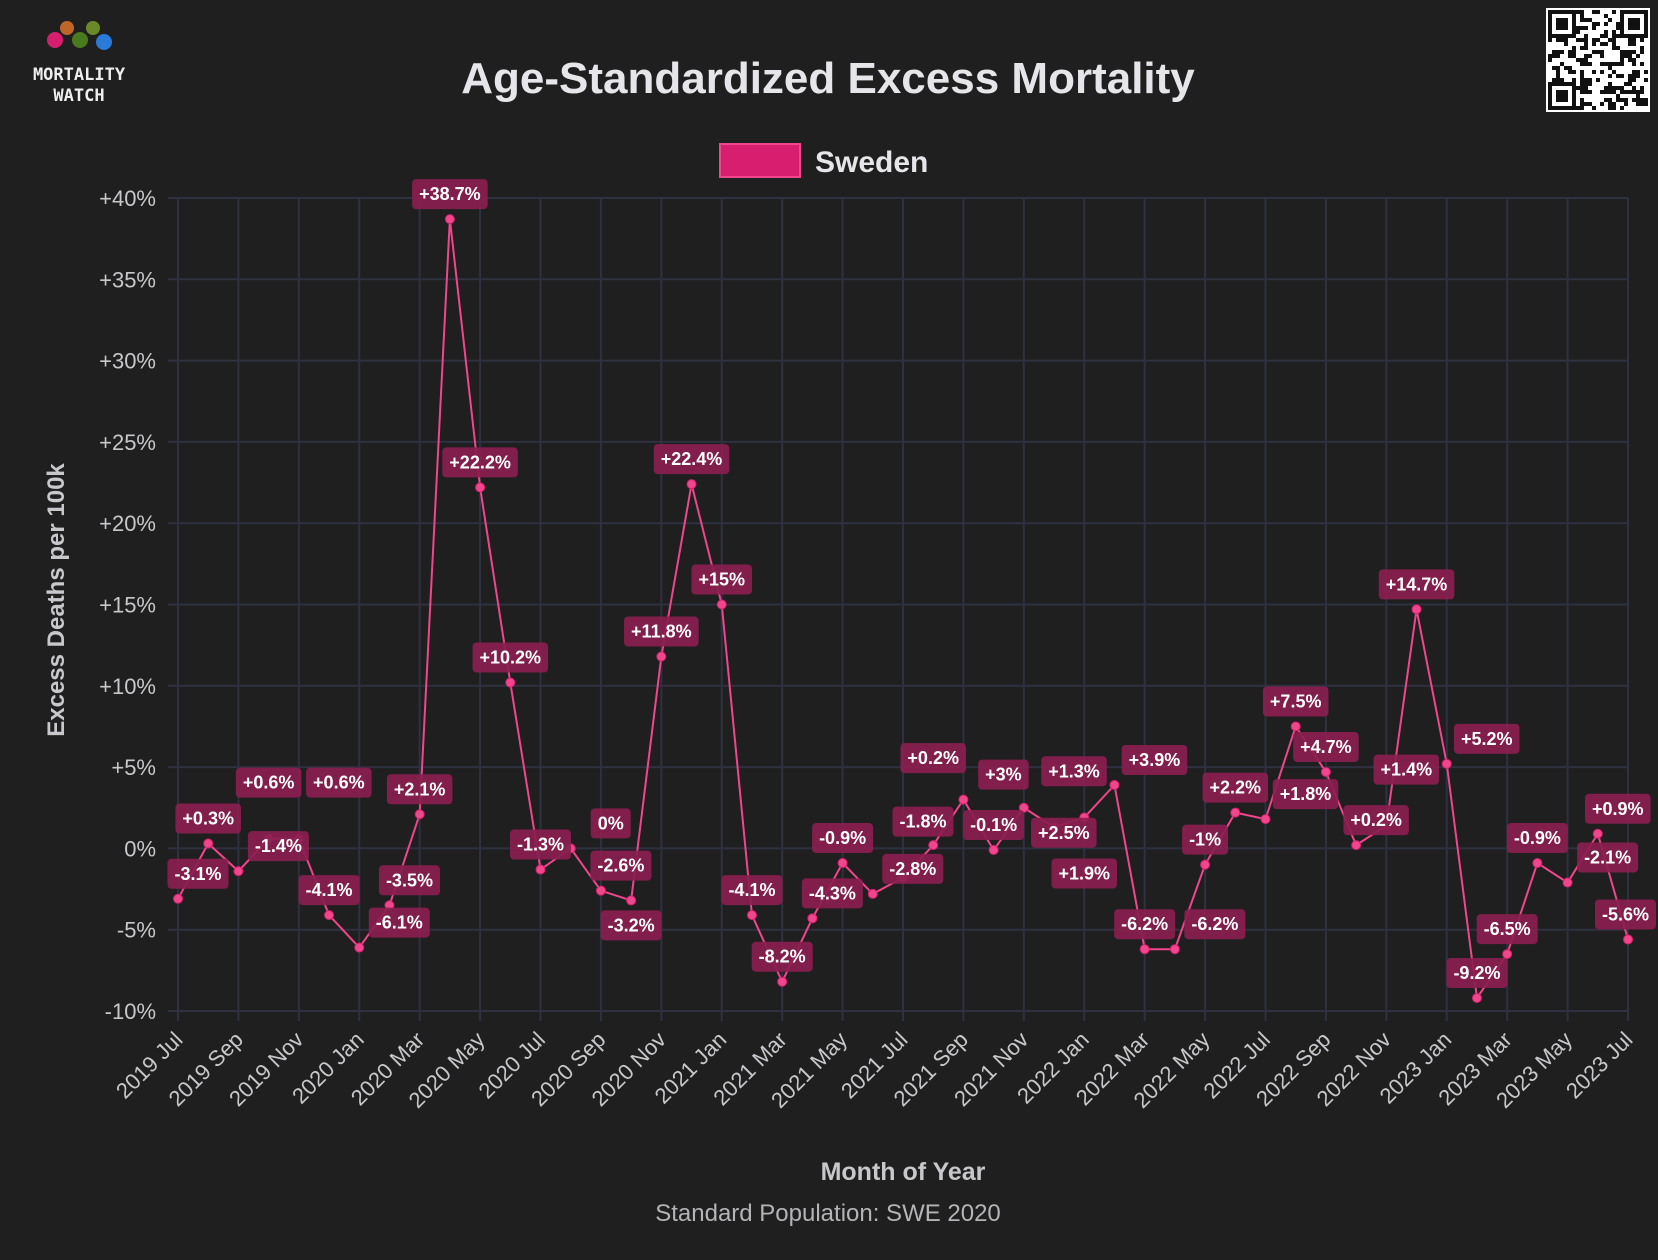  I want to click on data-label-text: +0.3%, so click(208, 819).